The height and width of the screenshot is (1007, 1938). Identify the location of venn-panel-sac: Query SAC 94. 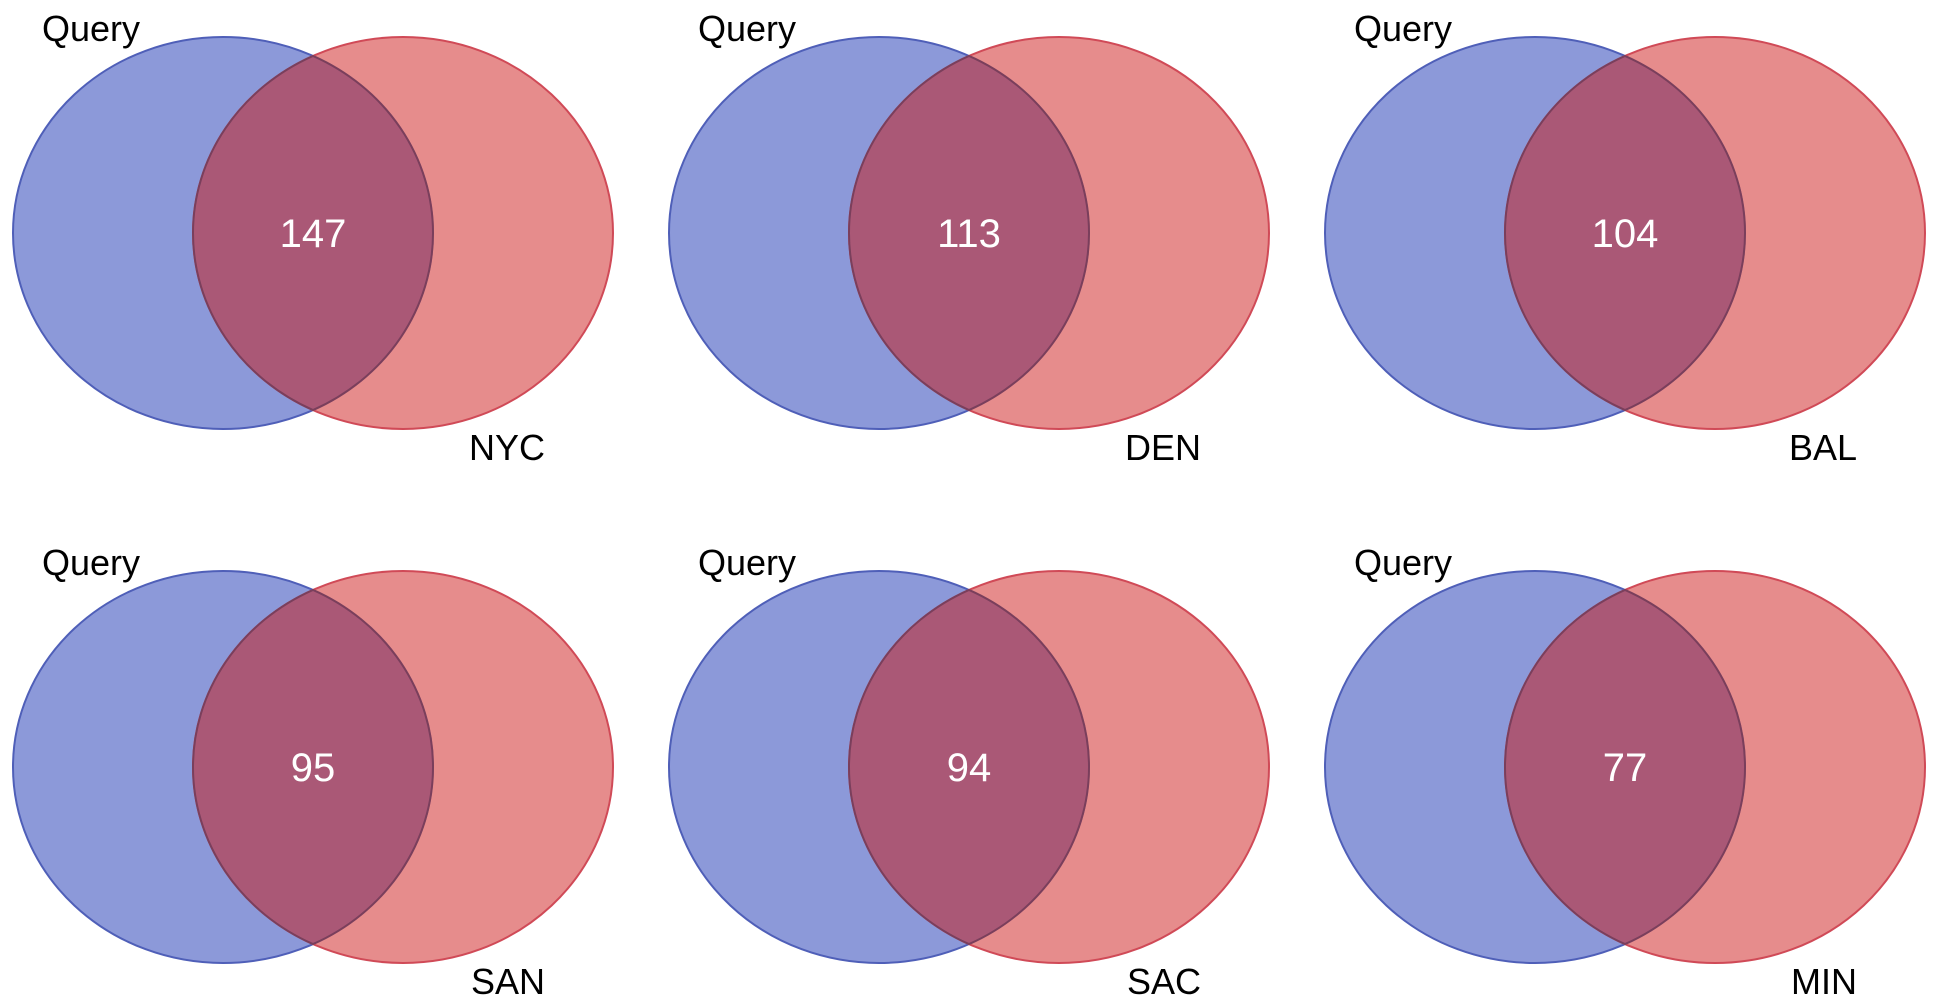
(969, 772).